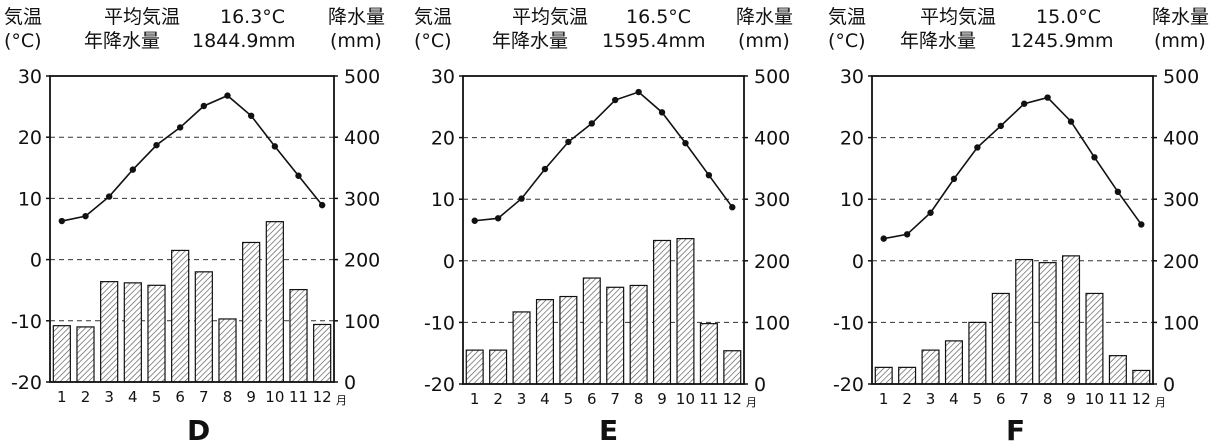 This screenshot has height=447, width=1212. Describe the element at coordinates (884, 399) in the screenshot. I see `month-label-1: 1` at that location.